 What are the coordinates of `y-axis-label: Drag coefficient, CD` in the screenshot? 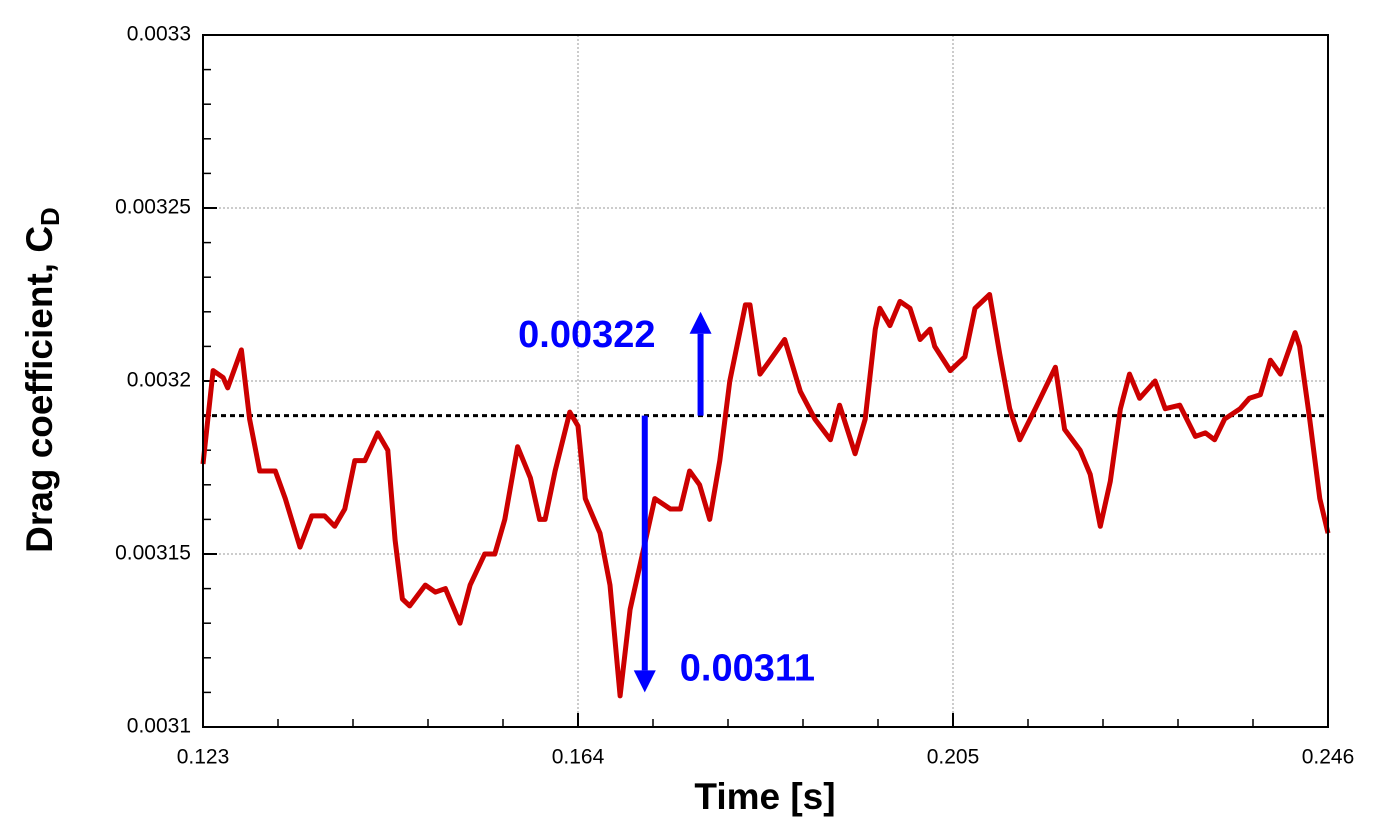 It's located at (42, 380).